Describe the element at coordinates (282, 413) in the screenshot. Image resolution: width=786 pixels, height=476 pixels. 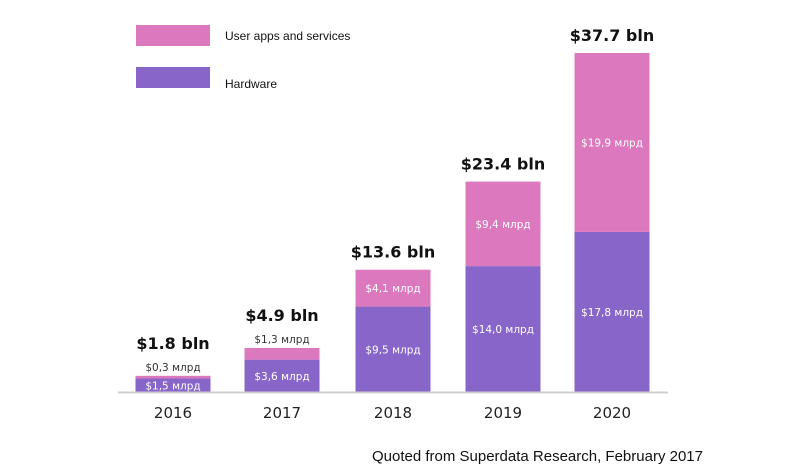
I see `x-tick-label-2017: 2017` at that location.